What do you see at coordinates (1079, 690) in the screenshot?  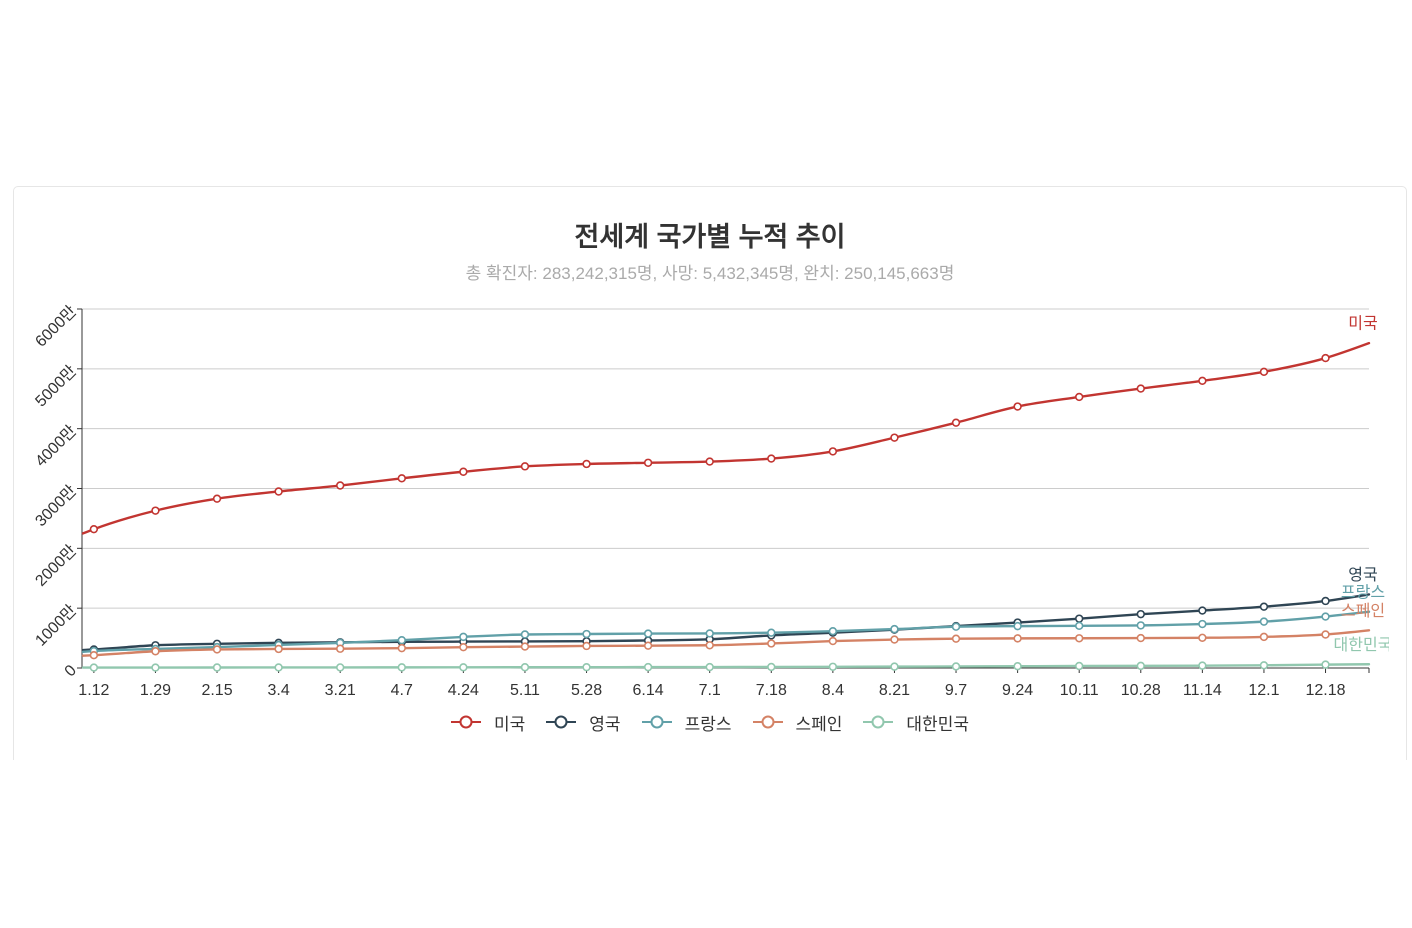 I see `x-tick-label: 10.11` at bounding box center [1079, 690].